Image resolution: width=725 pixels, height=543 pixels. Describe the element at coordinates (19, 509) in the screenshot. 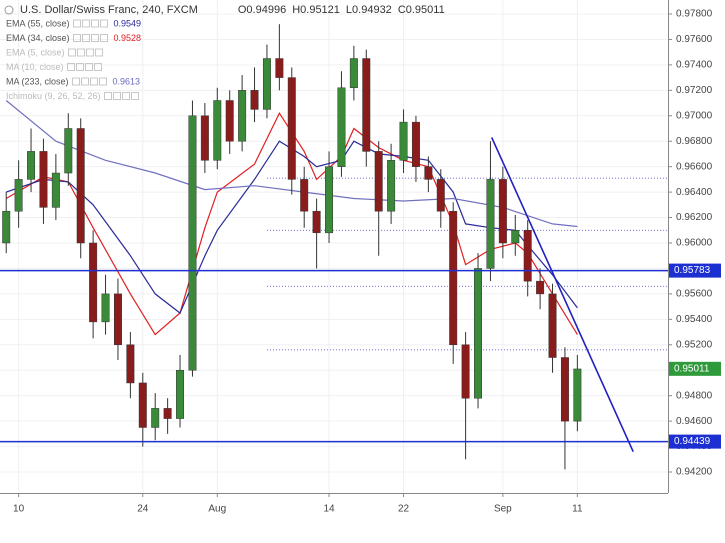

I see `x-tick-label: 10` at that location.